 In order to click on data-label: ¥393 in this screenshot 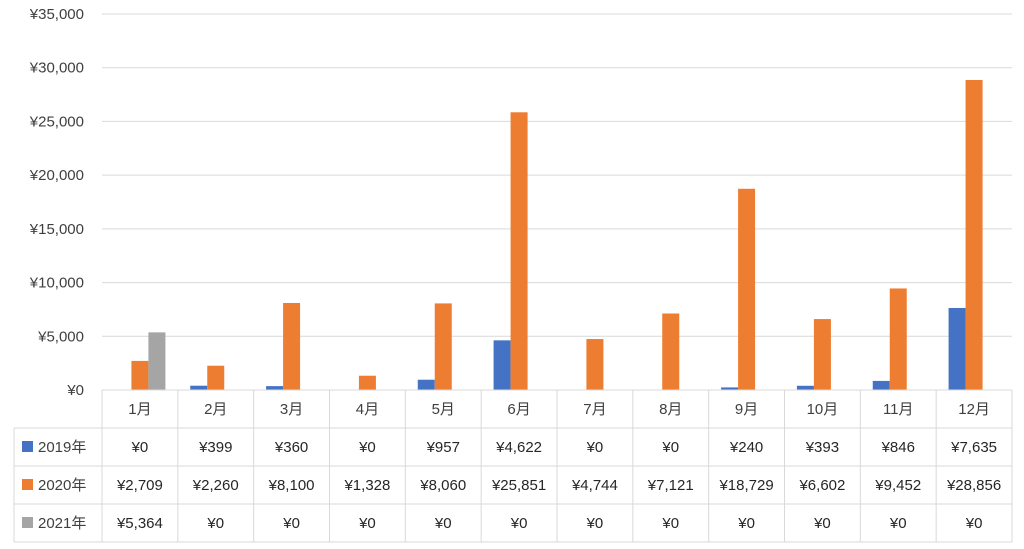, I will do `click(822, 447)`.